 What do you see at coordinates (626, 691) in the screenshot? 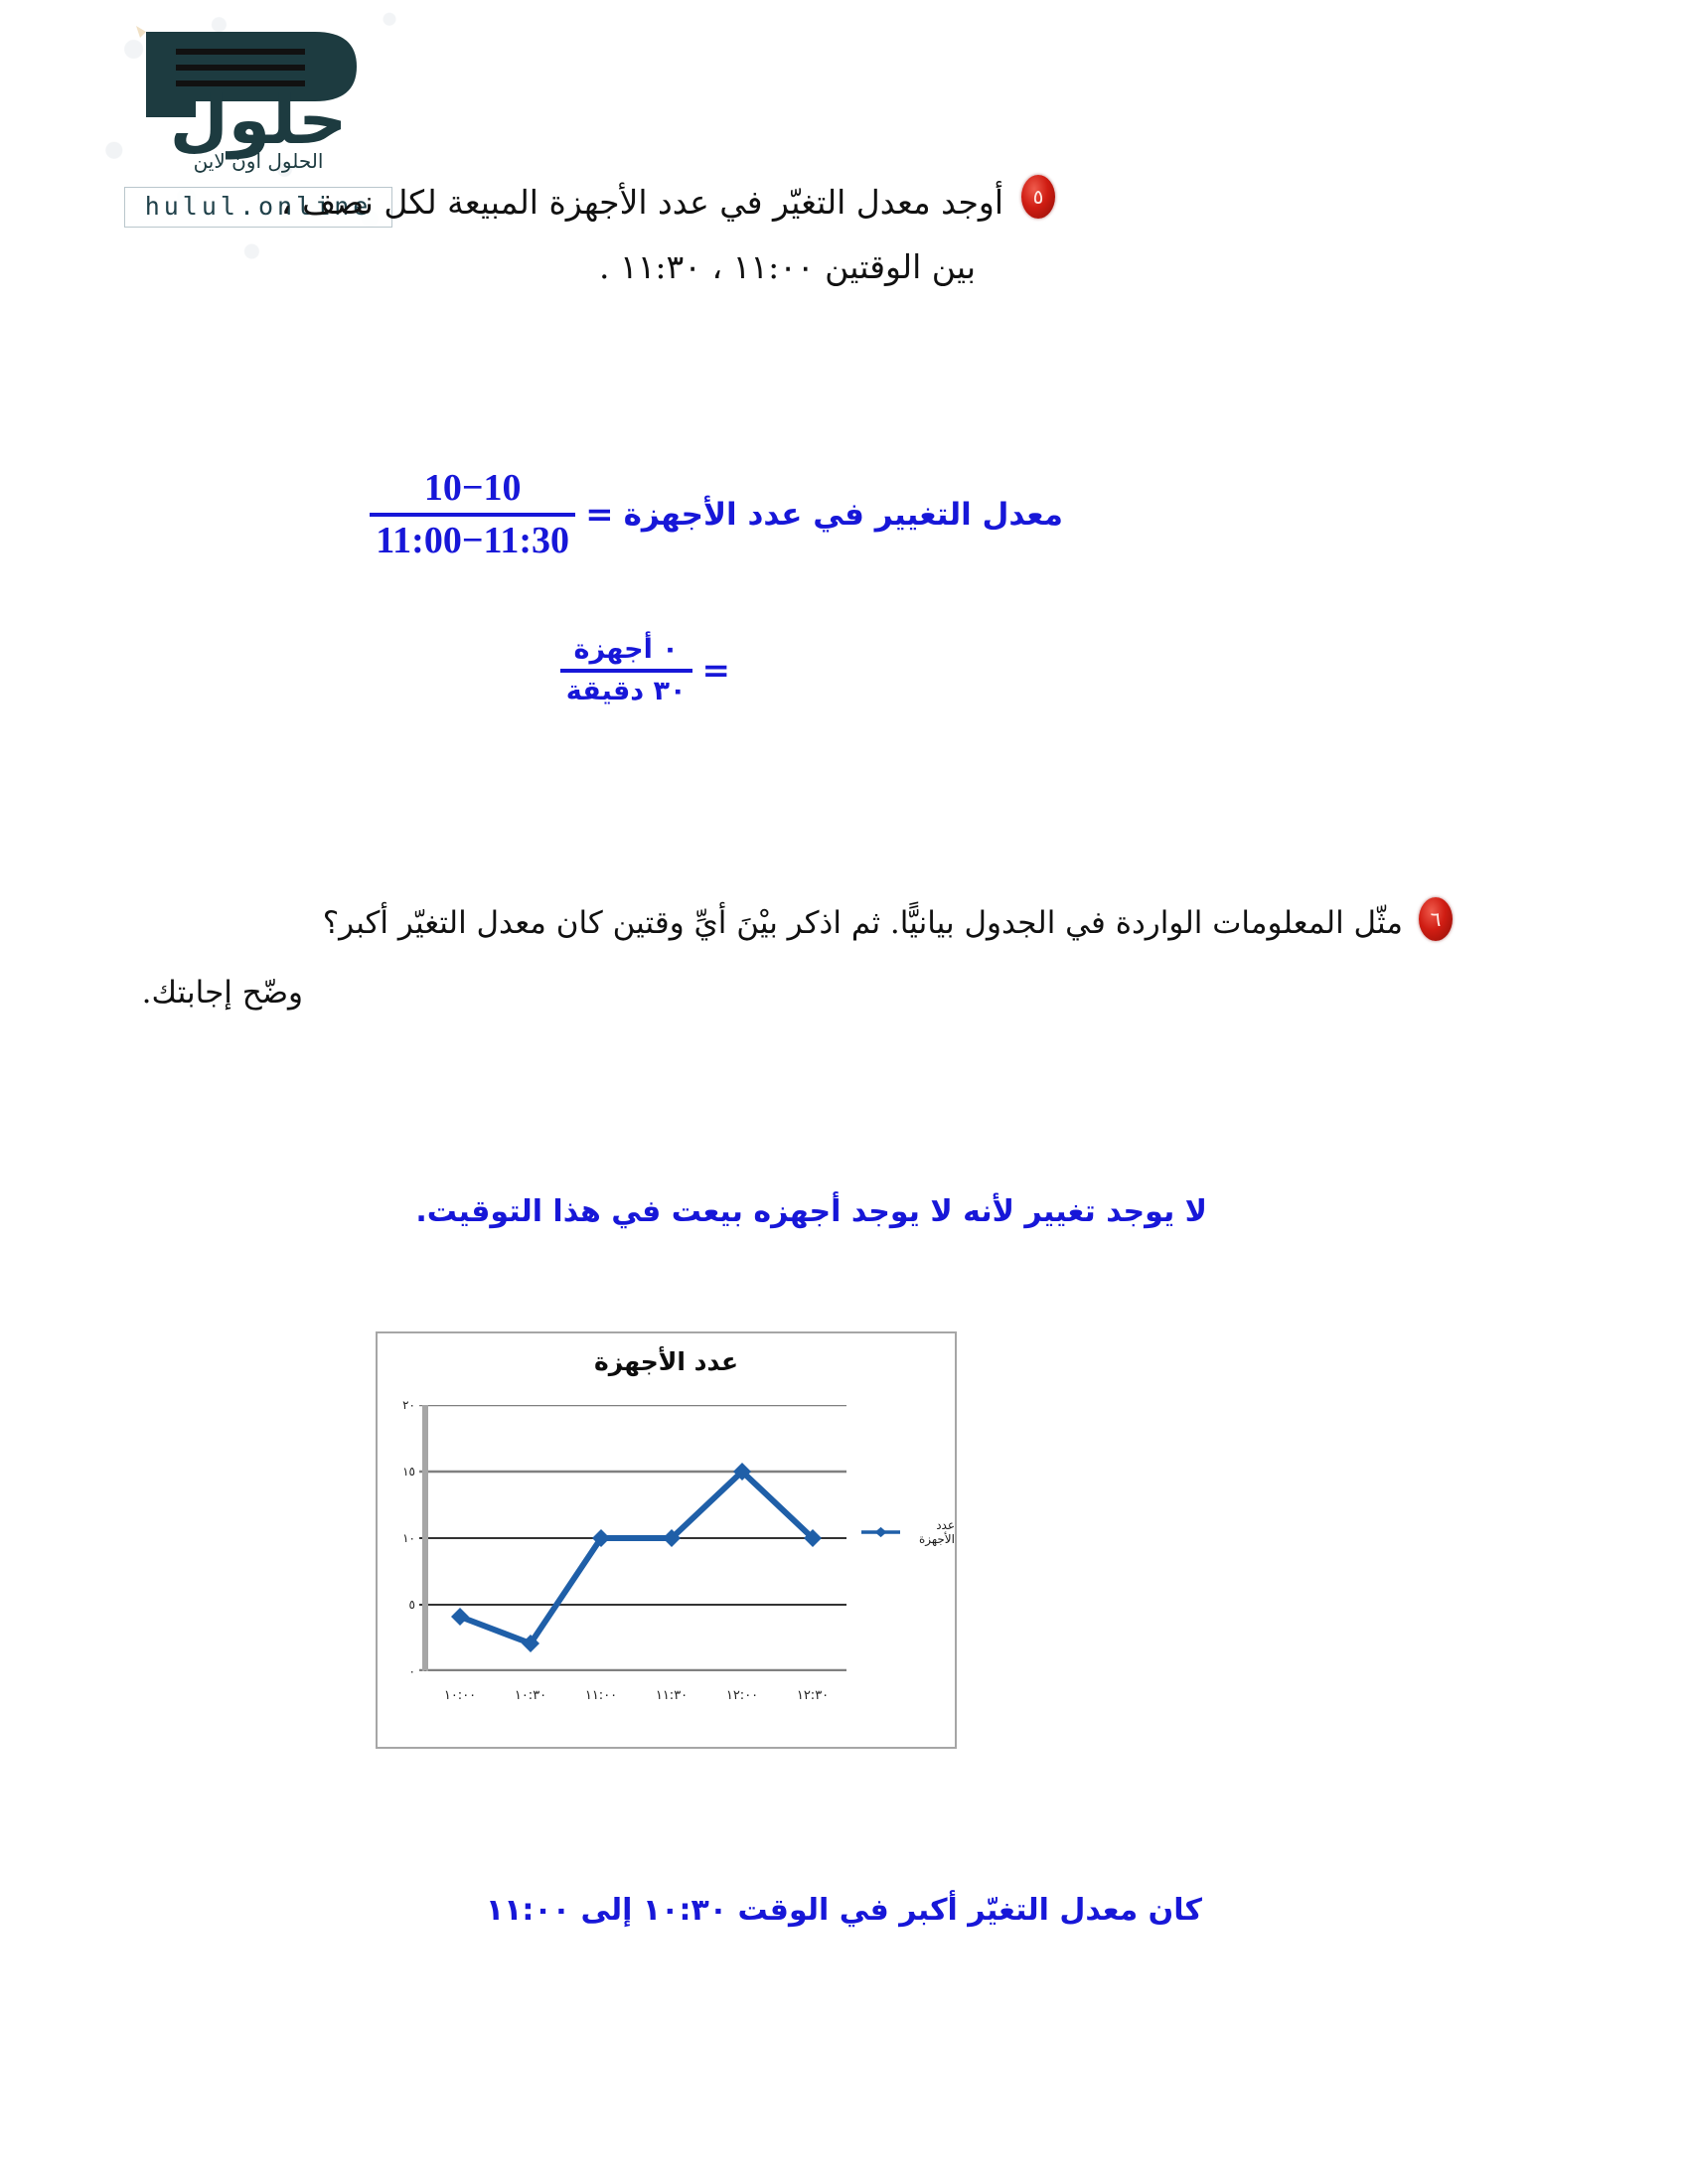
I see `answer-equation-2-denominator: ٣٠ دقيقة` at bounding box center [626, 691].